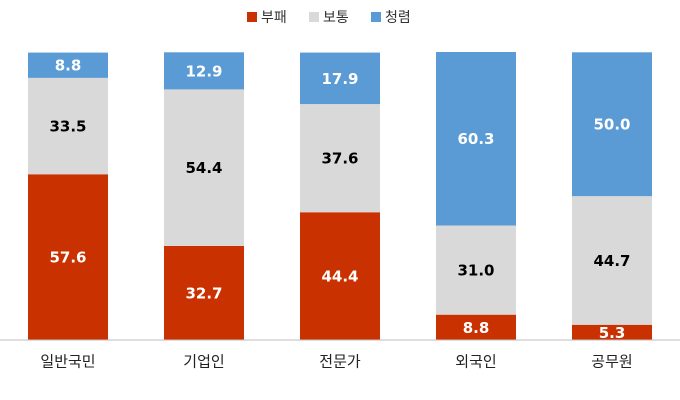 The image size is (680, 400). I want to click on x-tick-label: 외국인, so click(475, 362).